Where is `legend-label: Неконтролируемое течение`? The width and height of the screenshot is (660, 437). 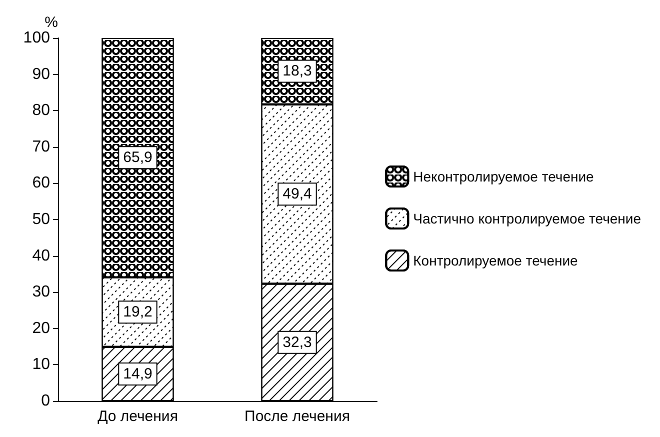
legend-label: Неконтролируемое течение is located at coordinates (503, 176).